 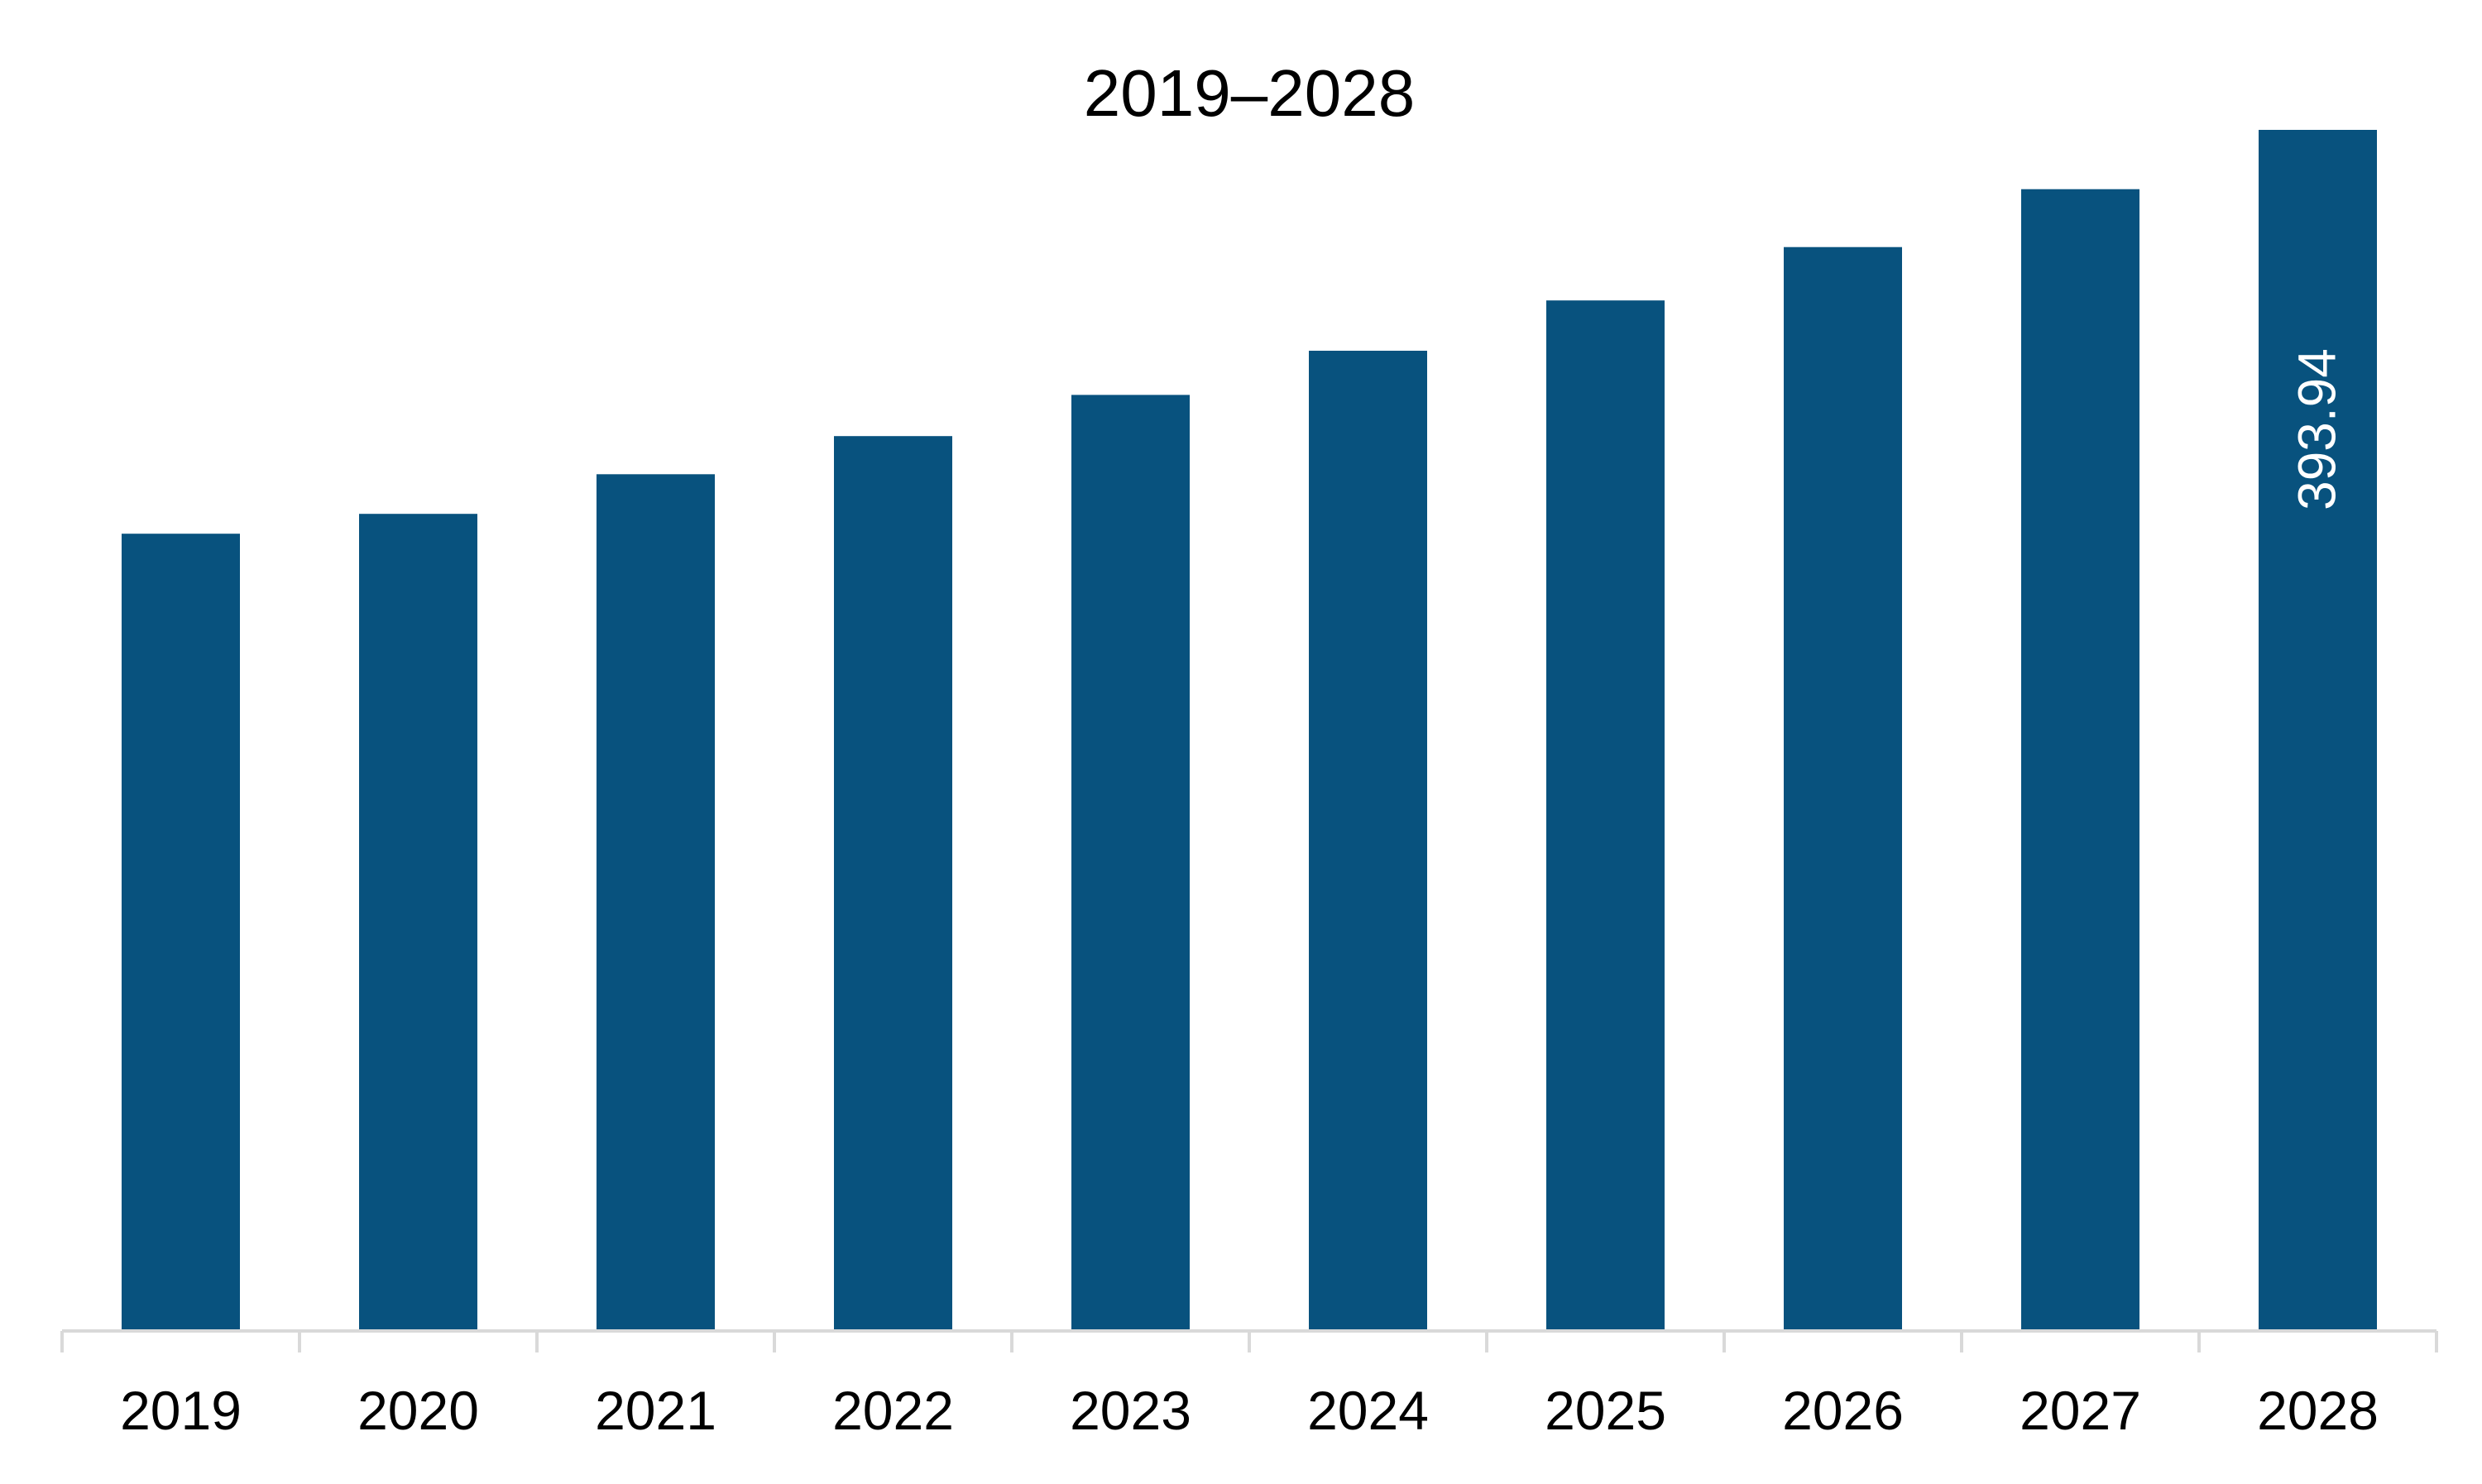 What do you see at coordinates (1249, 1410) in the screenshot?
I see `x-axis-tick-labels: 2019 2020 2021 2022 2023 2024 2025 2026 2027 2028` at bounding box center [1249, 1410].